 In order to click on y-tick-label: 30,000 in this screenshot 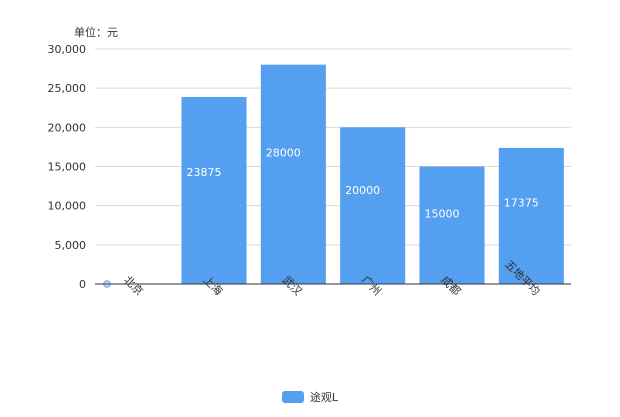, I will do `click(67, 49)`.